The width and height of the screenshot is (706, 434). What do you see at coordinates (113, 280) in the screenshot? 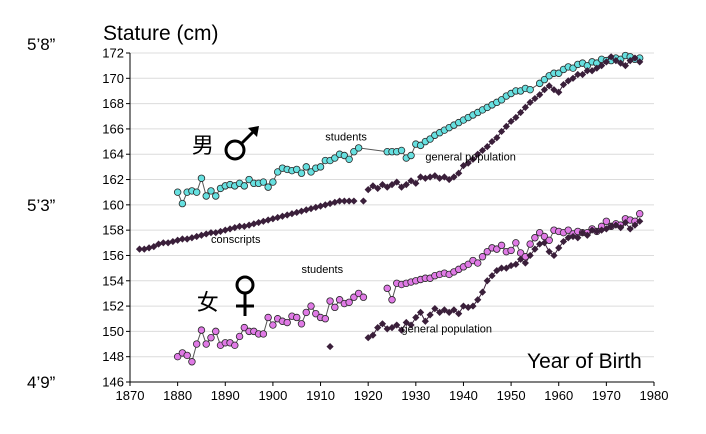
I see `y-tick-label: 154` at bounding box center [113, 280].